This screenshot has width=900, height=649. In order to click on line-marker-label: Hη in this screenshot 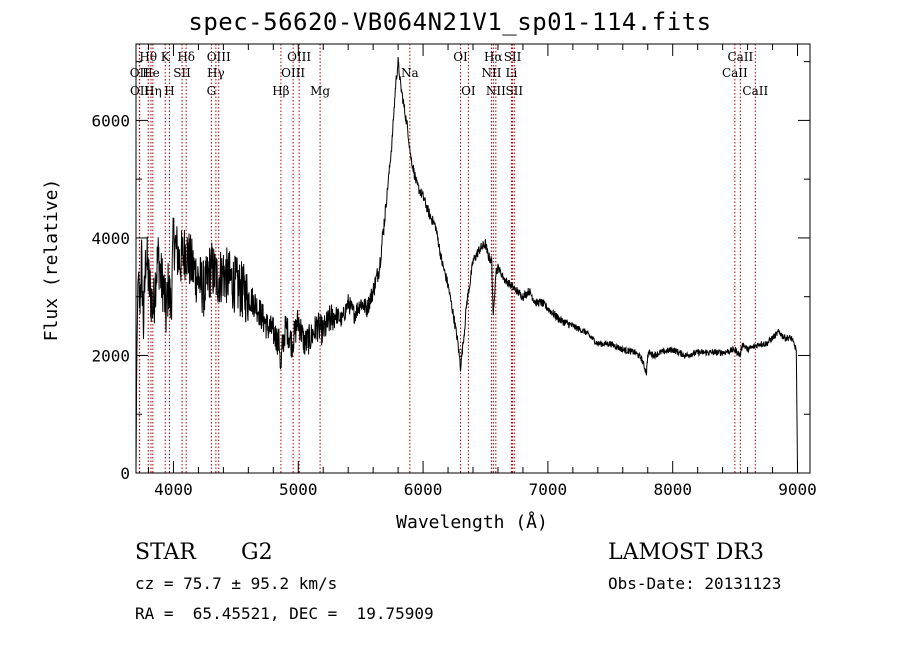, I will do `click(153, 91)`.